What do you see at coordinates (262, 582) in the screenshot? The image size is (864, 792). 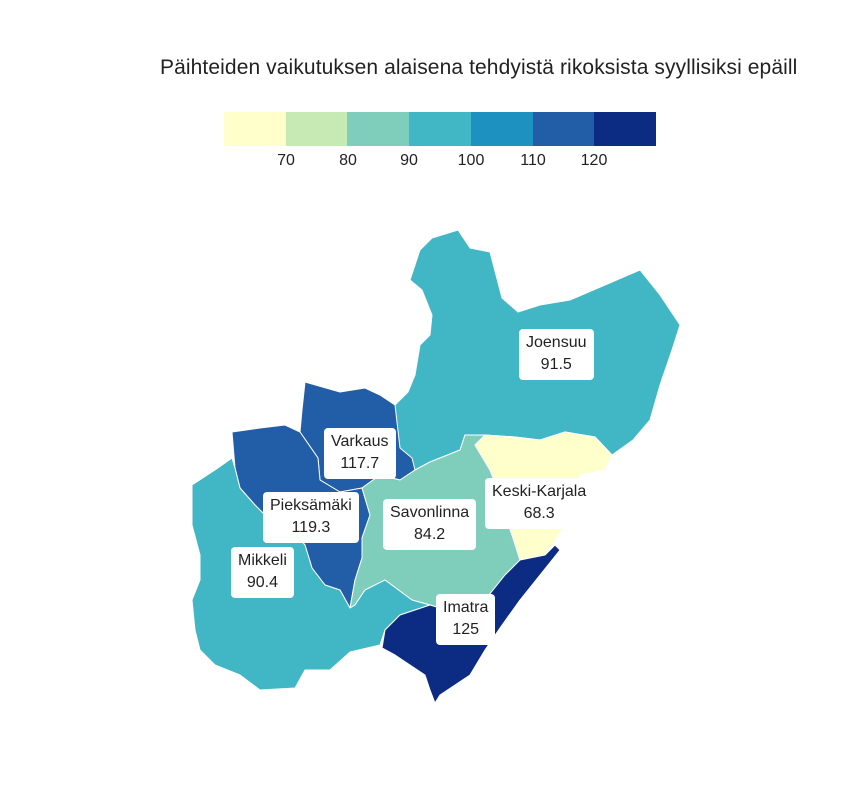 I see `region-value: 90.4` at bounding box center [262, 582].